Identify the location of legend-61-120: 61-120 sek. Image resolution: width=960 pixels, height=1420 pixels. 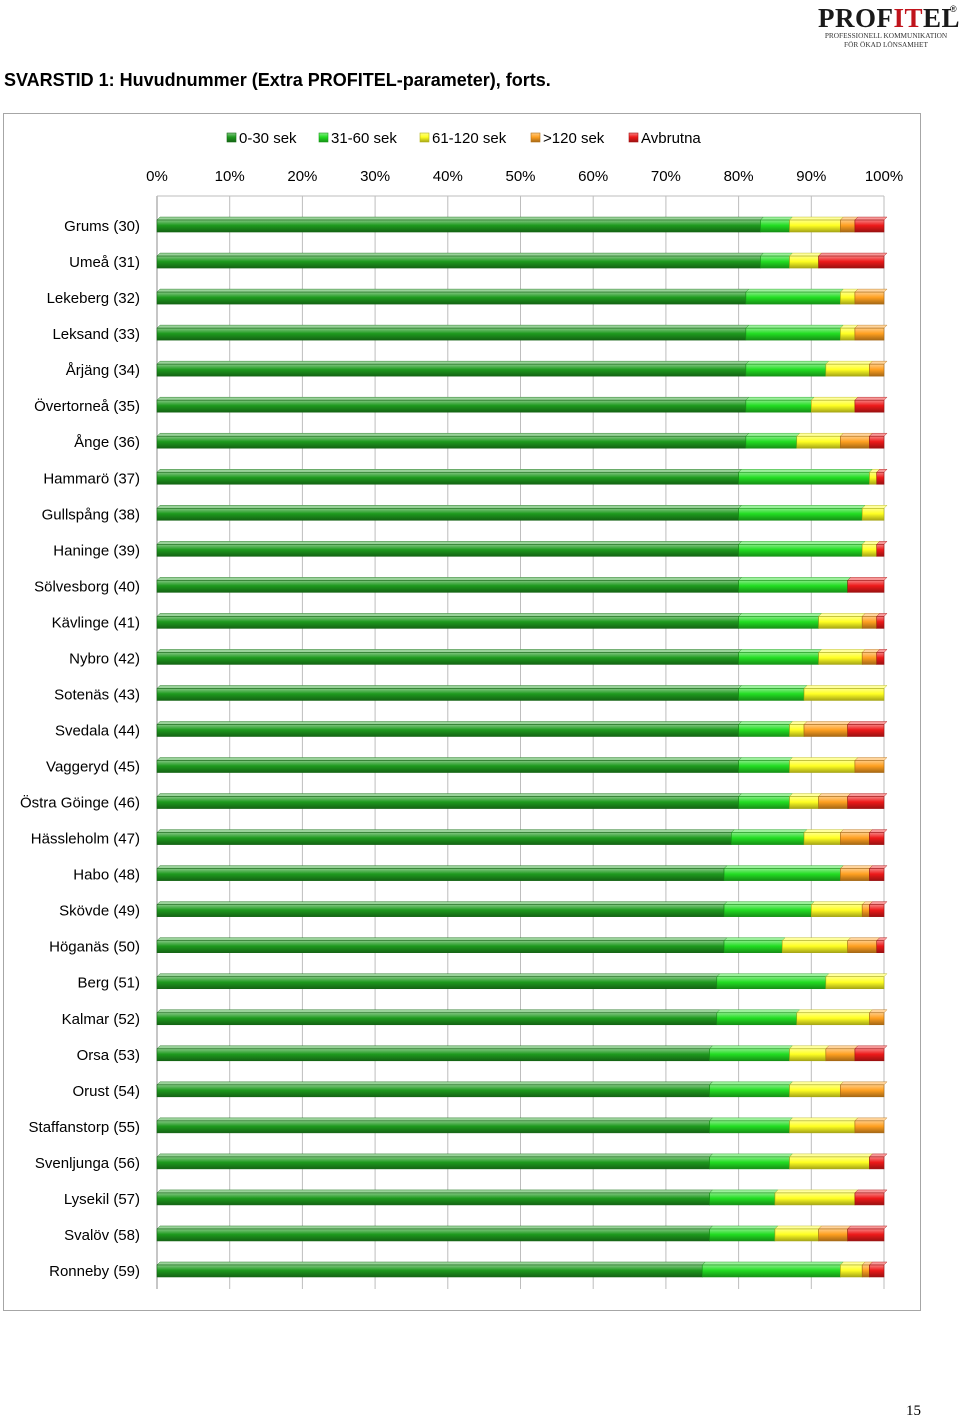
(469, 138).